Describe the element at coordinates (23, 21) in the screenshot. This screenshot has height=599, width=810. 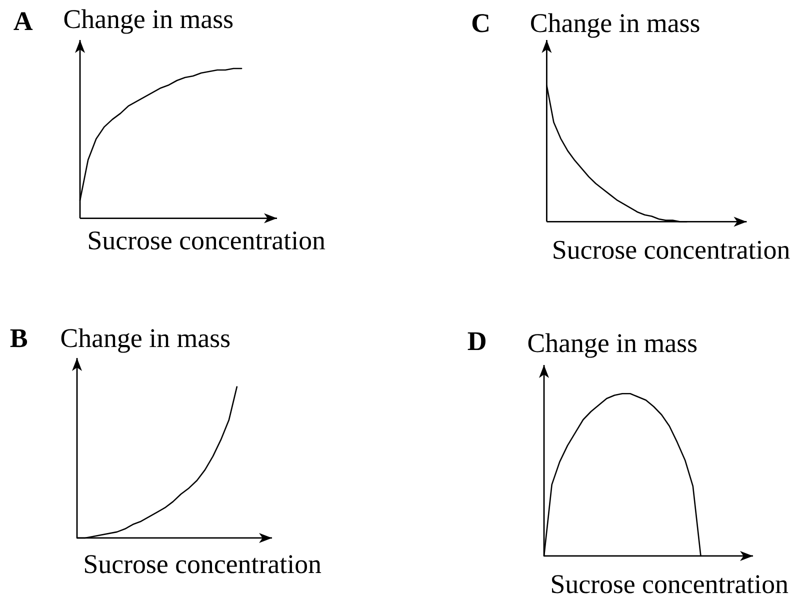
I see `chart-title: A` at that location.